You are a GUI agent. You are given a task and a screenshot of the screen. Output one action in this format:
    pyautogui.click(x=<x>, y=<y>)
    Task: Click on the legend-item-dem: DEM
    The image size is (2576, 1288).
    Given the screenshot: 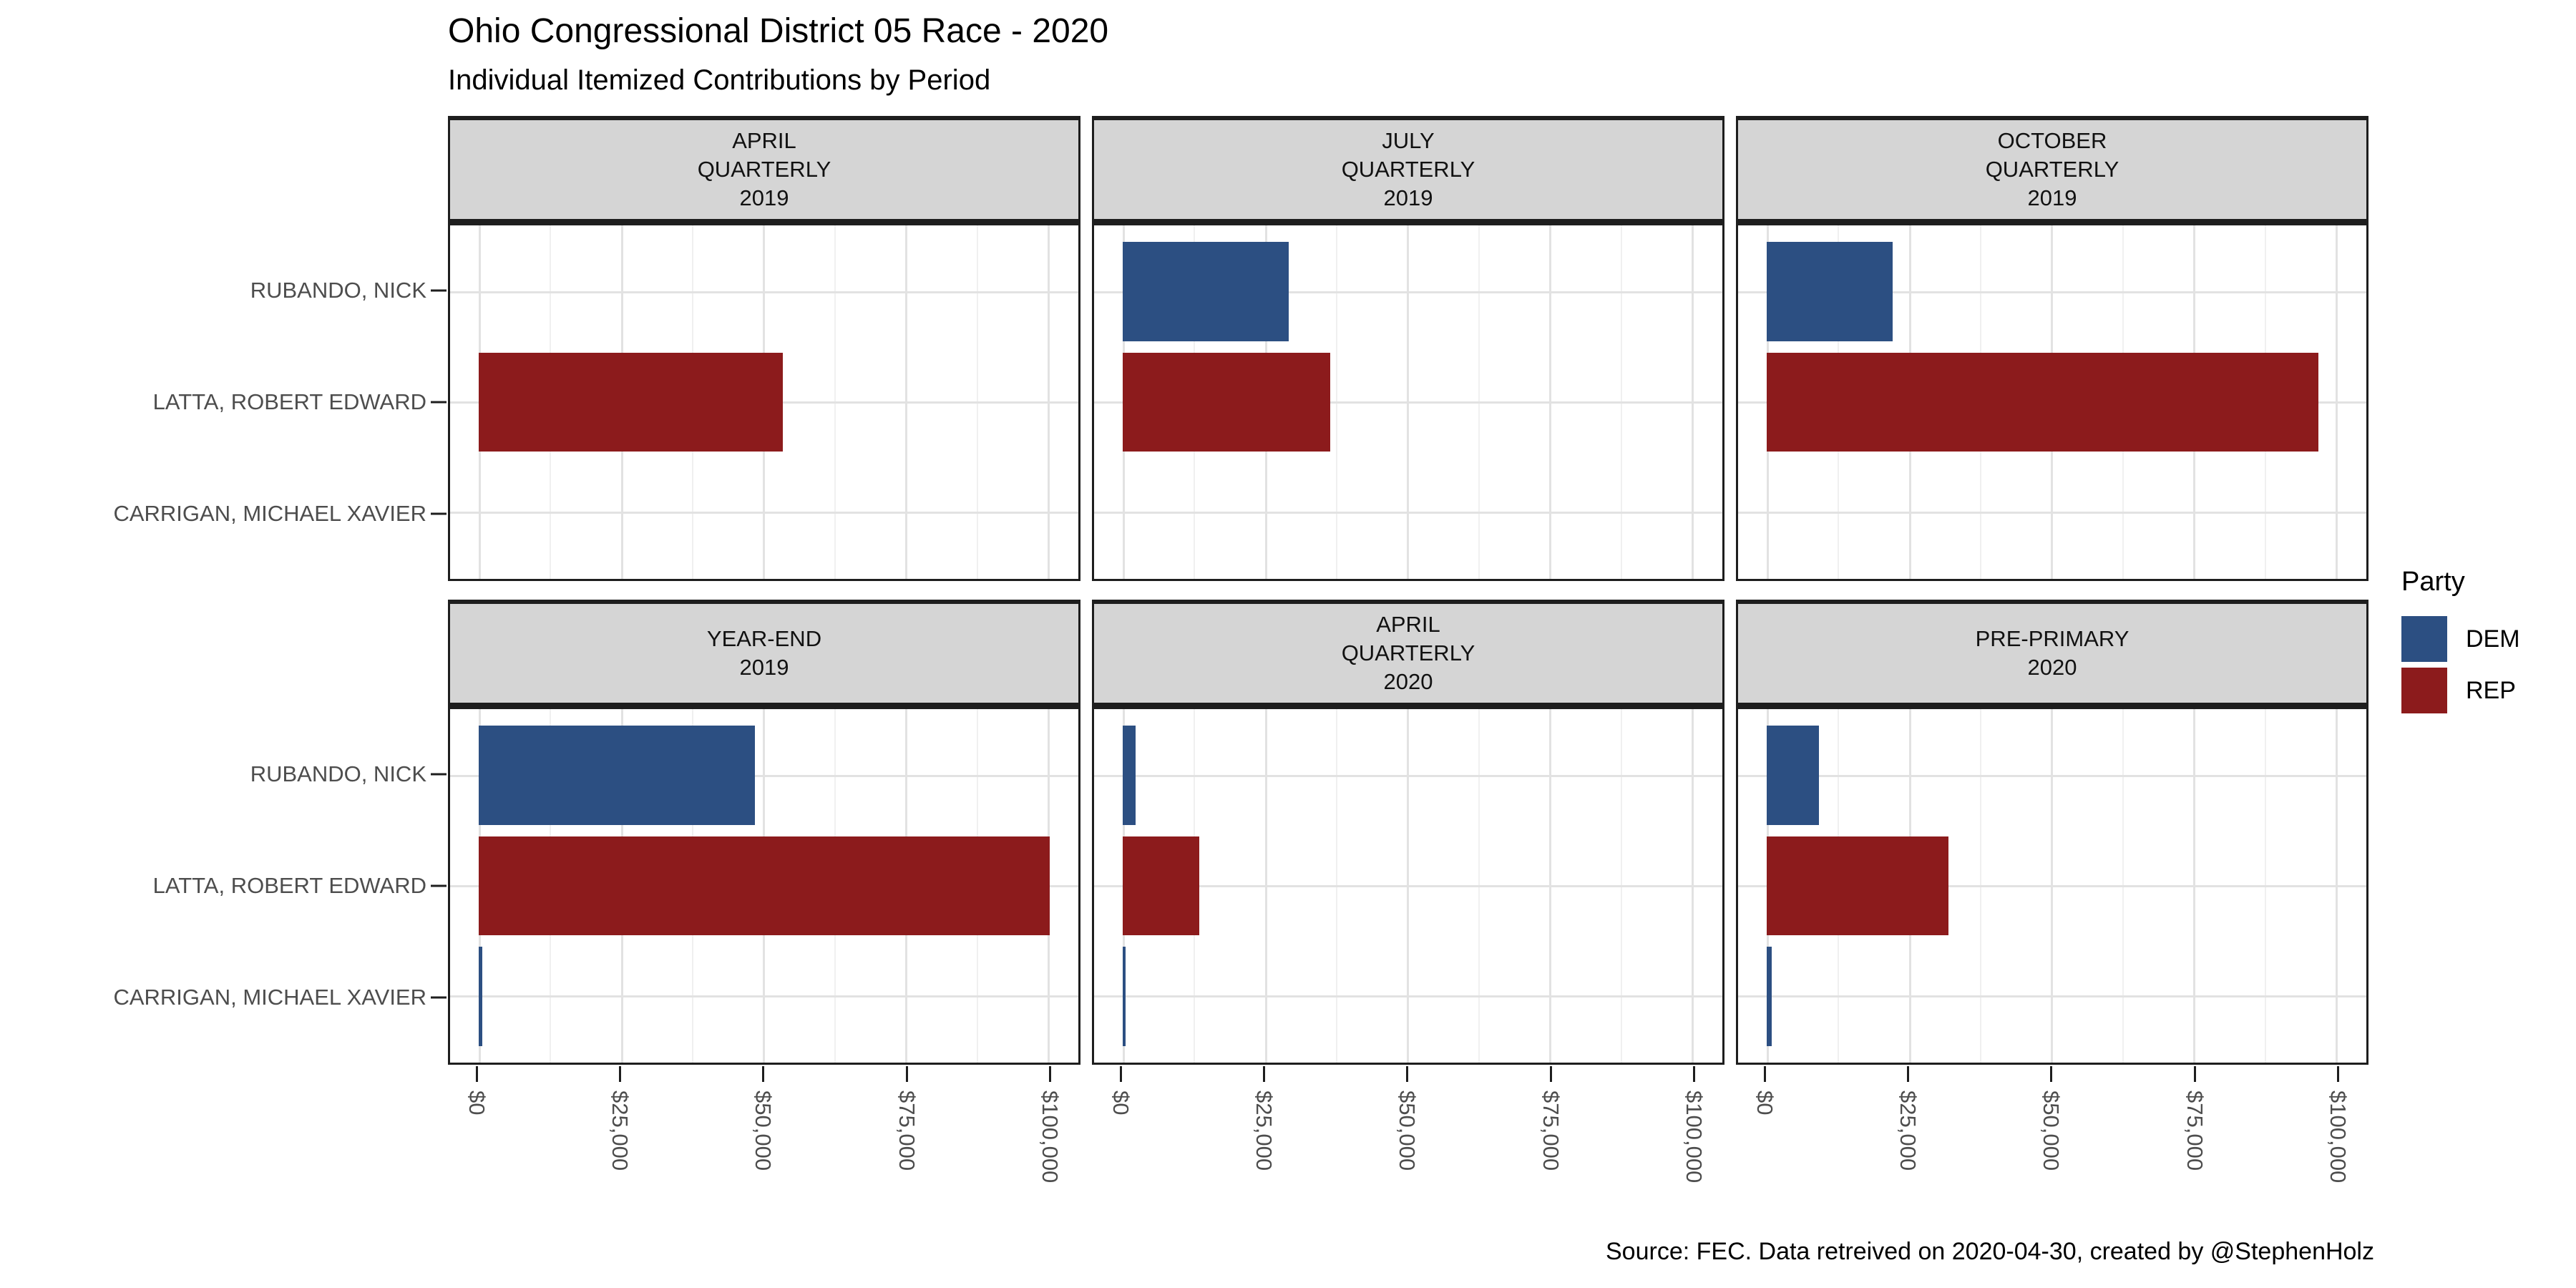 What is the action you would take?
    pyautogui.click(x=2487, y=639)
    